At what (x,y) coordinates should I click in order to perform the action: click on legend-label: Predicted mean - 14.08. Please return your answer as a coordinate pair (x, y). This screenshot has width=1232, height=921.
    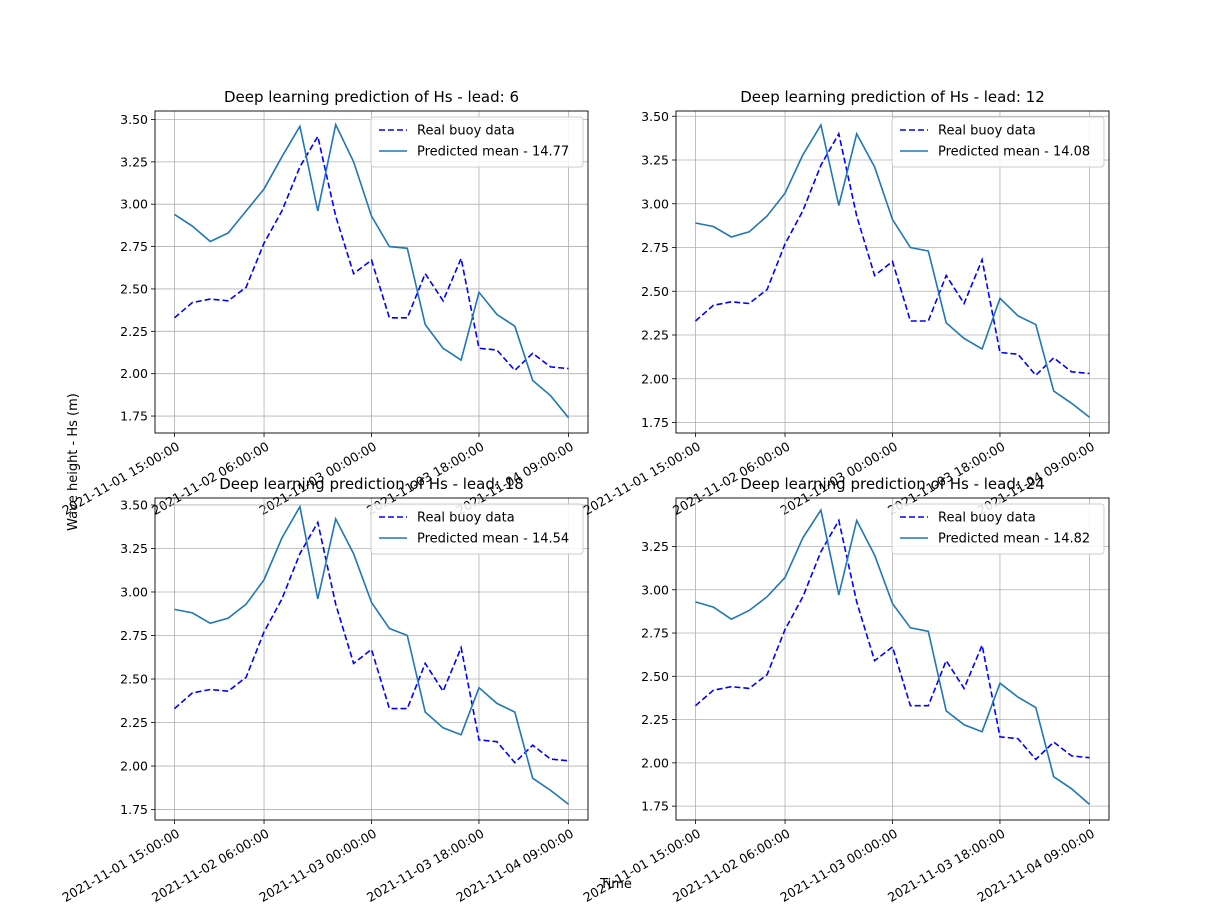
    Looking at the image, I should click on (1014, 152).